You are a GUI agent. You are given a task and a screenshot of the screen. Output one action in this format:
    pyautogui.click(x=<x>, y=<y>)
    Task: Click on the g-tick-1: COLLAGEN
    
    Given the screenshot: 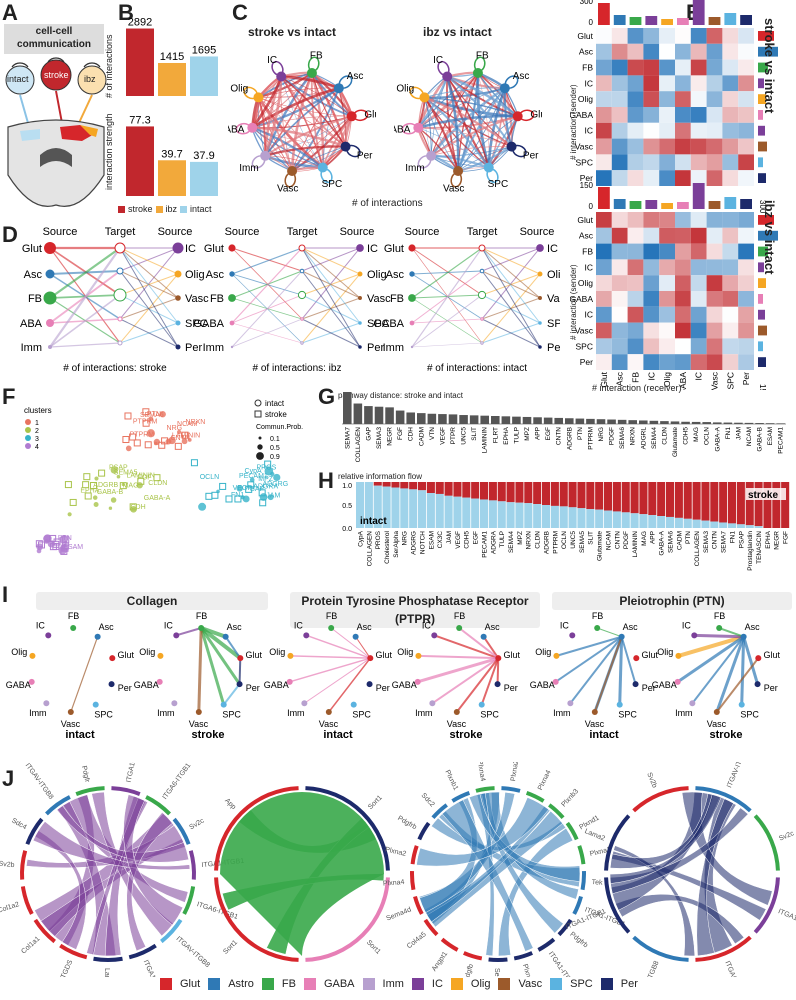 What is the action you would take?
    pyautogui.click(x=358, y=445)
    